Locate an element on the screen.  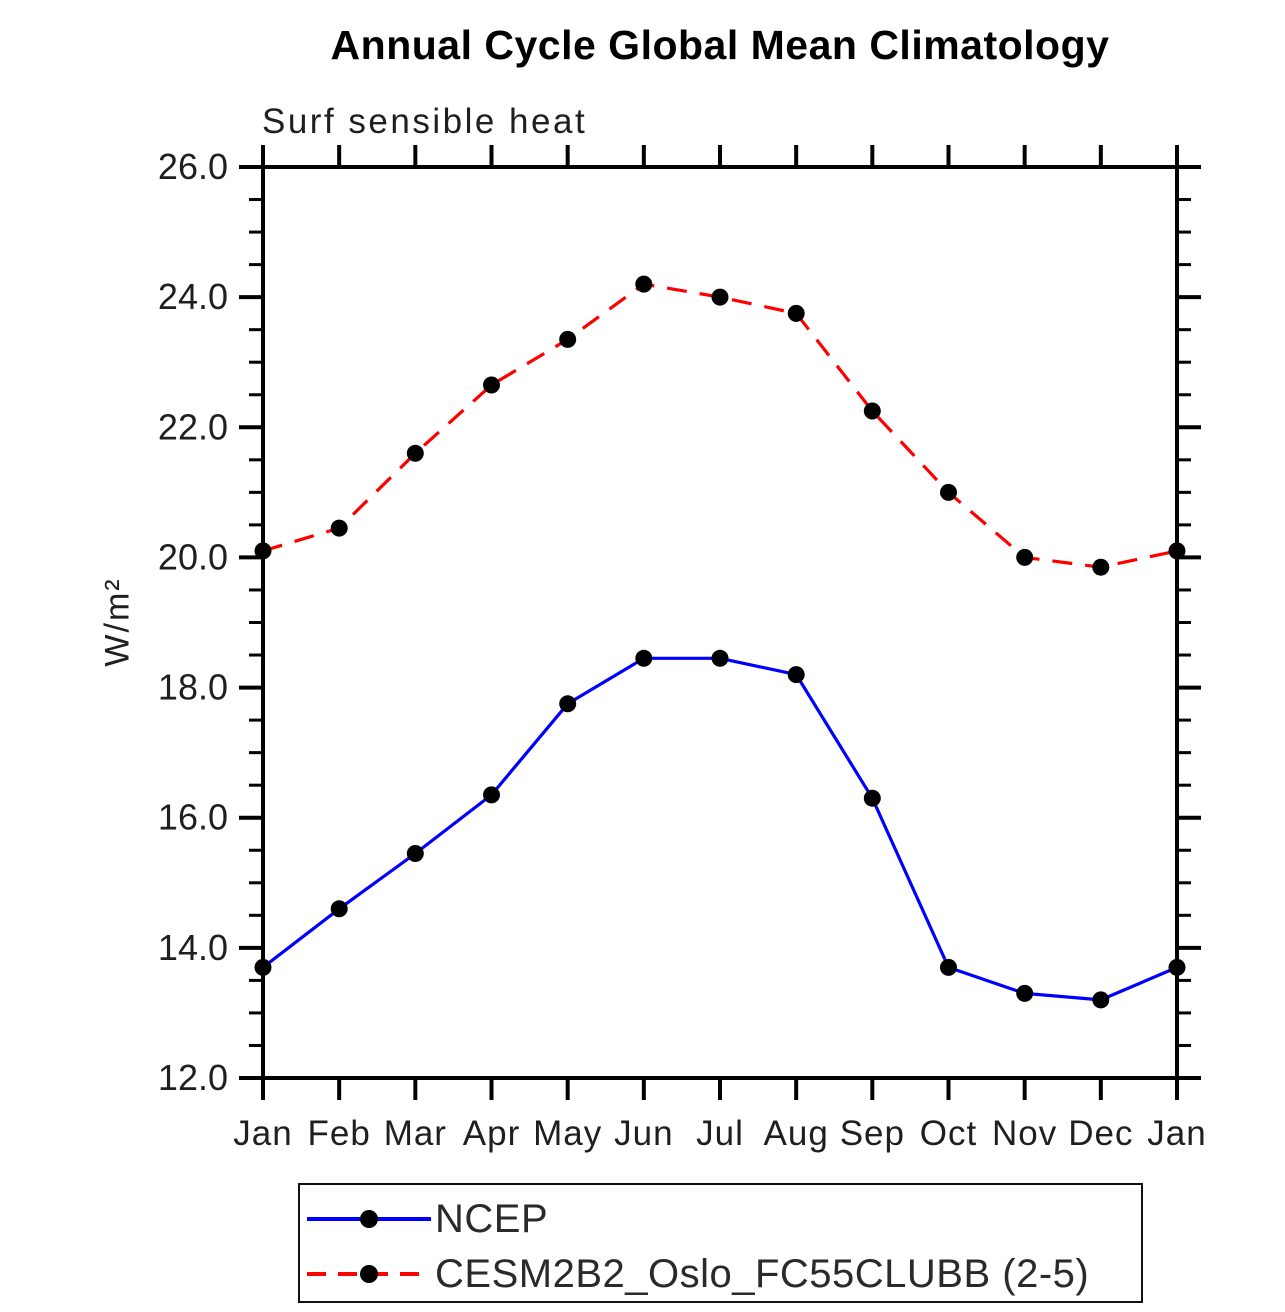
y-axis-tick-label: 14.0 is located at coordinates (193, 947).